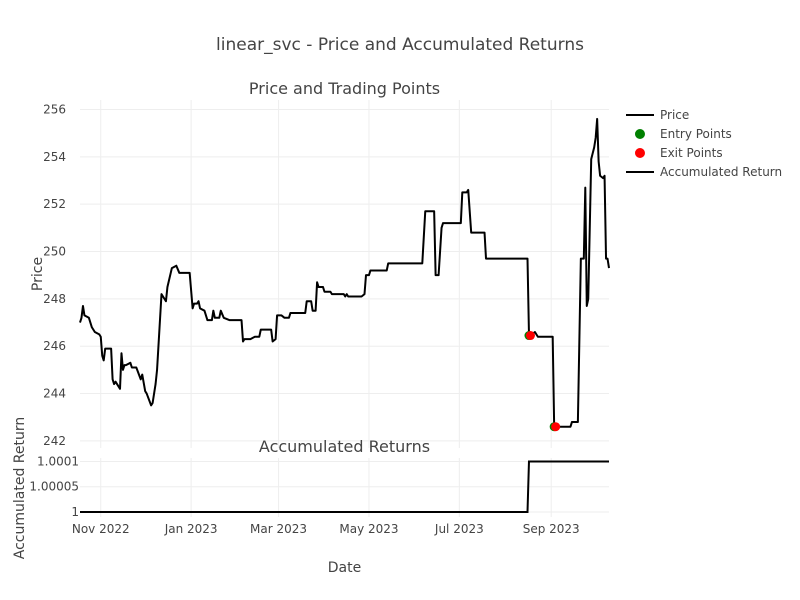 This screenshot has height=600, width=800. I want to click on price-y-tick-label: 248, so click(54, 299).